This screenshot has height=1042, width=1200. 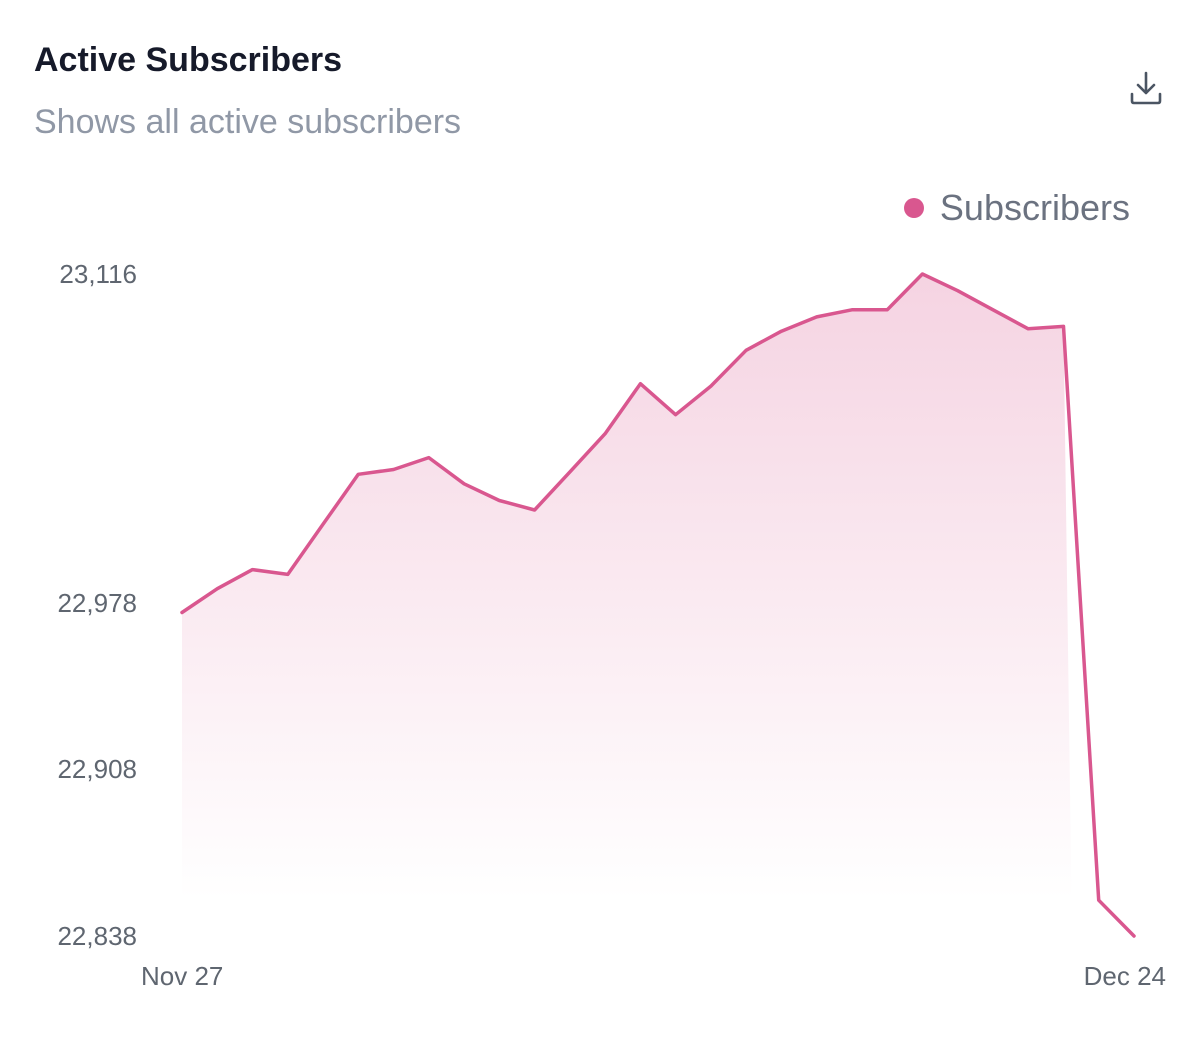 I want to click on download-button, so click(x=1146, y=88).